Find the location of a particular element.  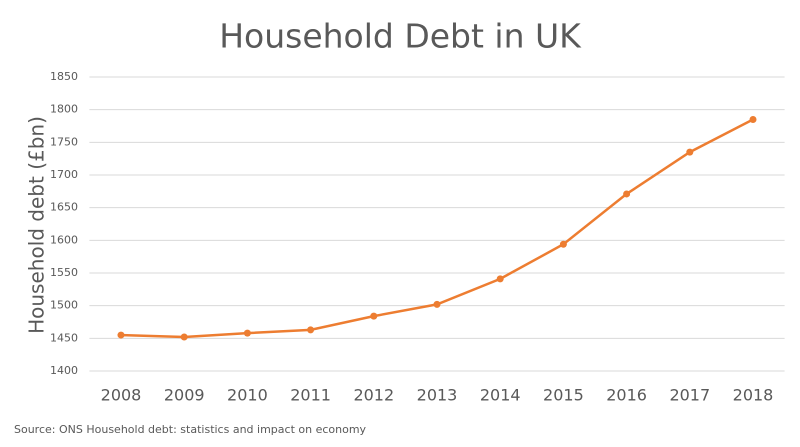

x-tick-label: 2014 is located at coordinates (500, 395).